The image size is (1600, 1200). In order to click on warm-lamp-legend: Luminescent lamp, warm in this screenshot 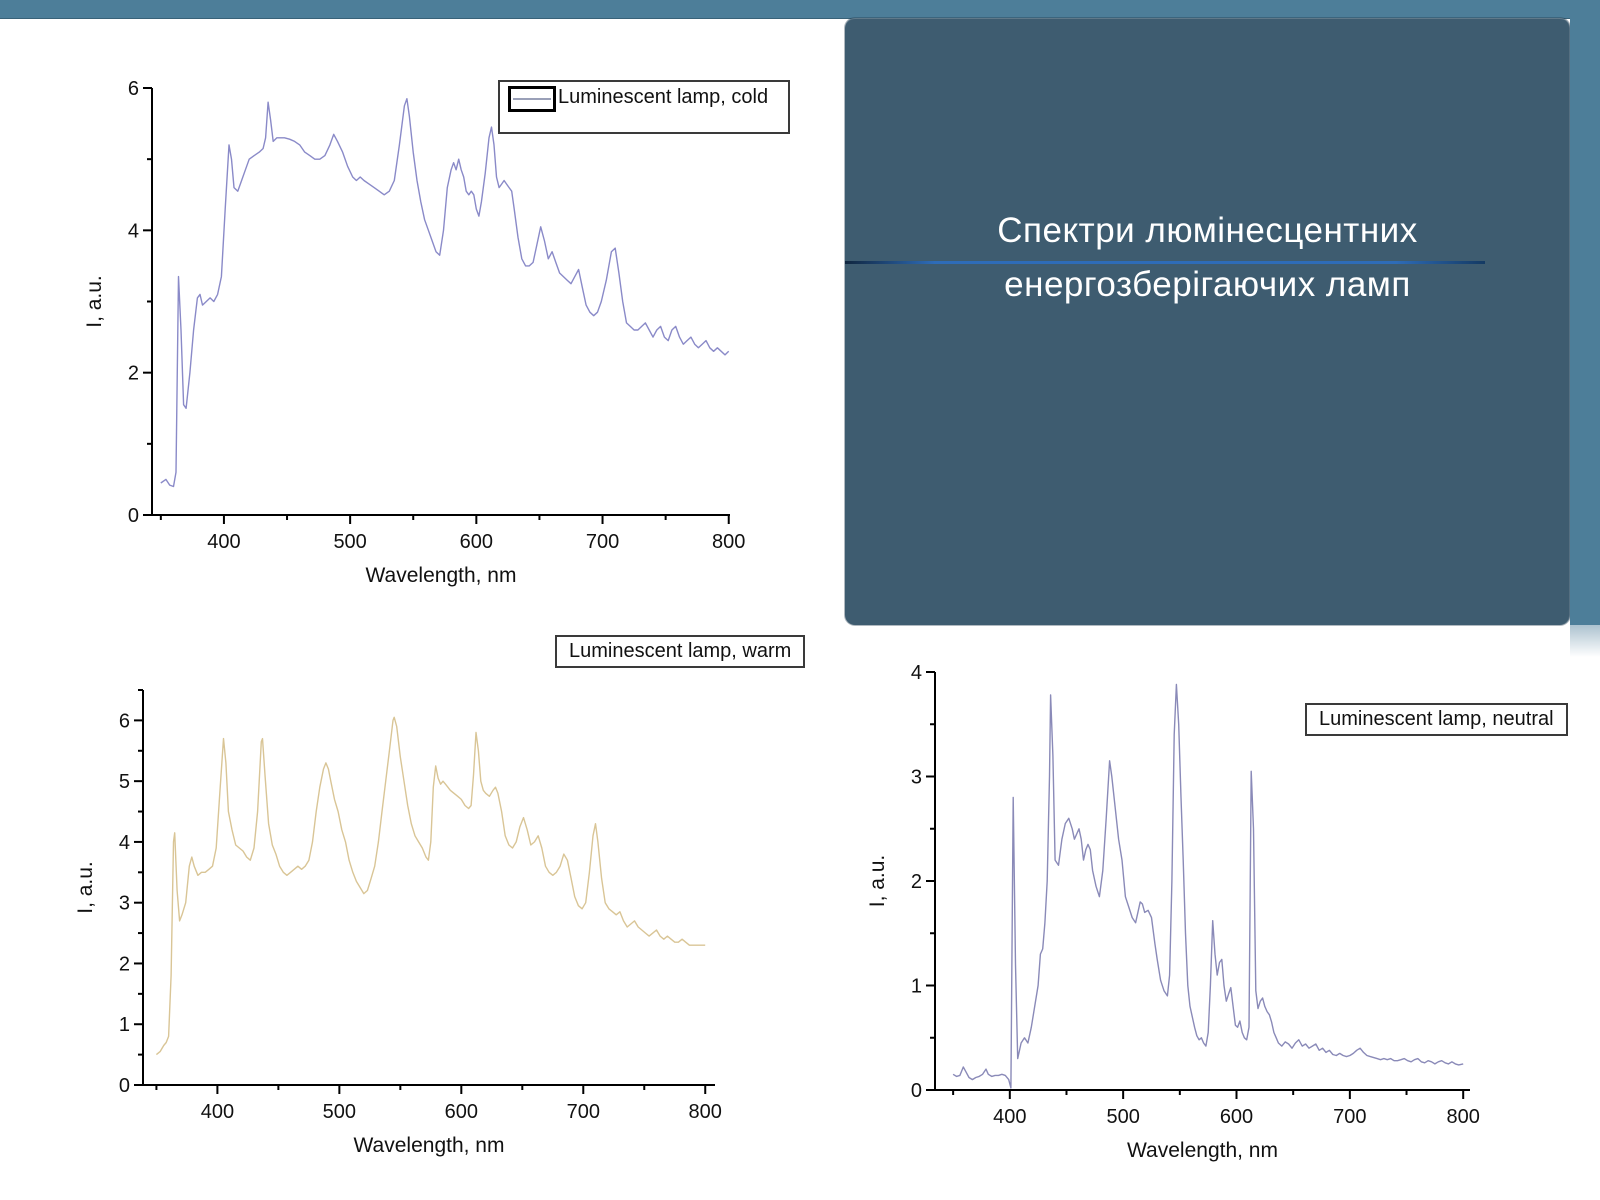, I will do `click(680, 651)`.